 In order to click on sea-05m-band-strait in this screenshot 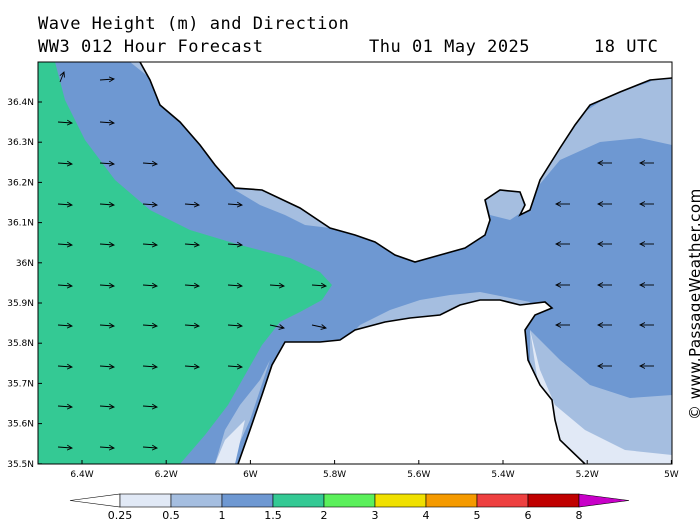, I will do `click(505, 204)`.